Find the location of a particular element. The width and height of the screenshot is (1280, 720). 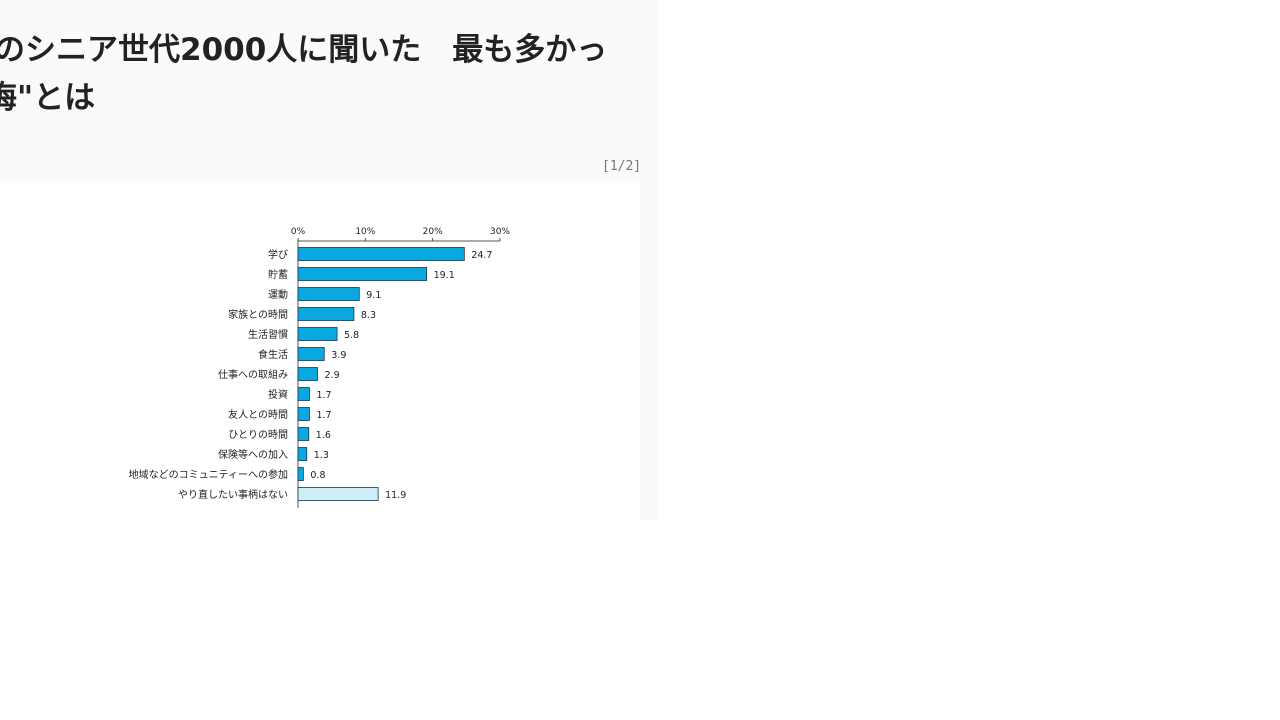

category-label: やり直したい事柄はない is located at coordinates (233, 494).